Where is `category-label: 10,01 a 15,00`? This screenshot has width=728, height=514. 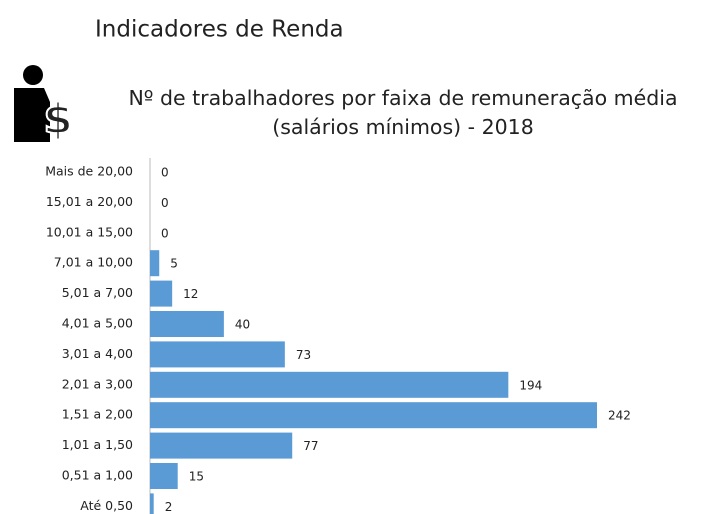 category-label: 10,01 a 15,00 is located at coordinates (89, 231).